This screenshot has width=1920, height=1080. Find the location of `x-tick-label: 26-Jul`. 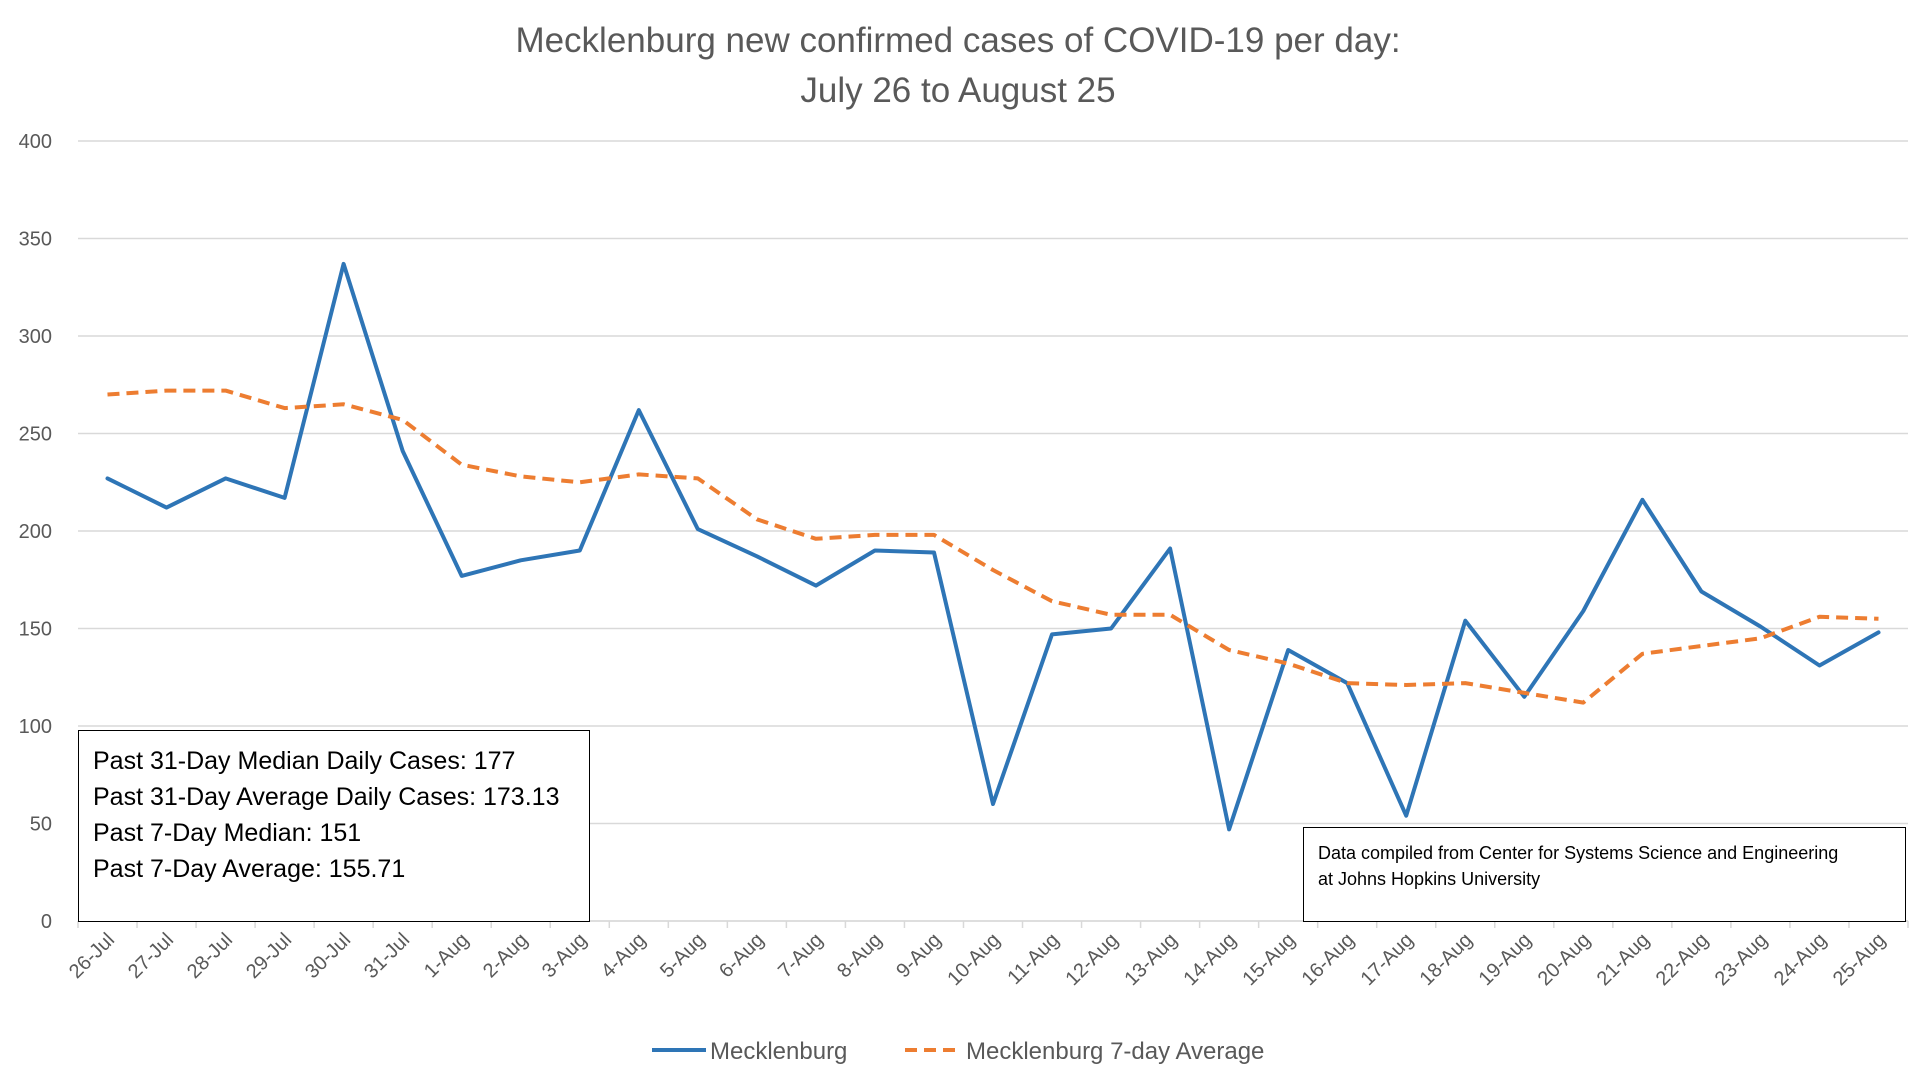

x-tick-label: 26-Jul is located at coordinates (92, 956).